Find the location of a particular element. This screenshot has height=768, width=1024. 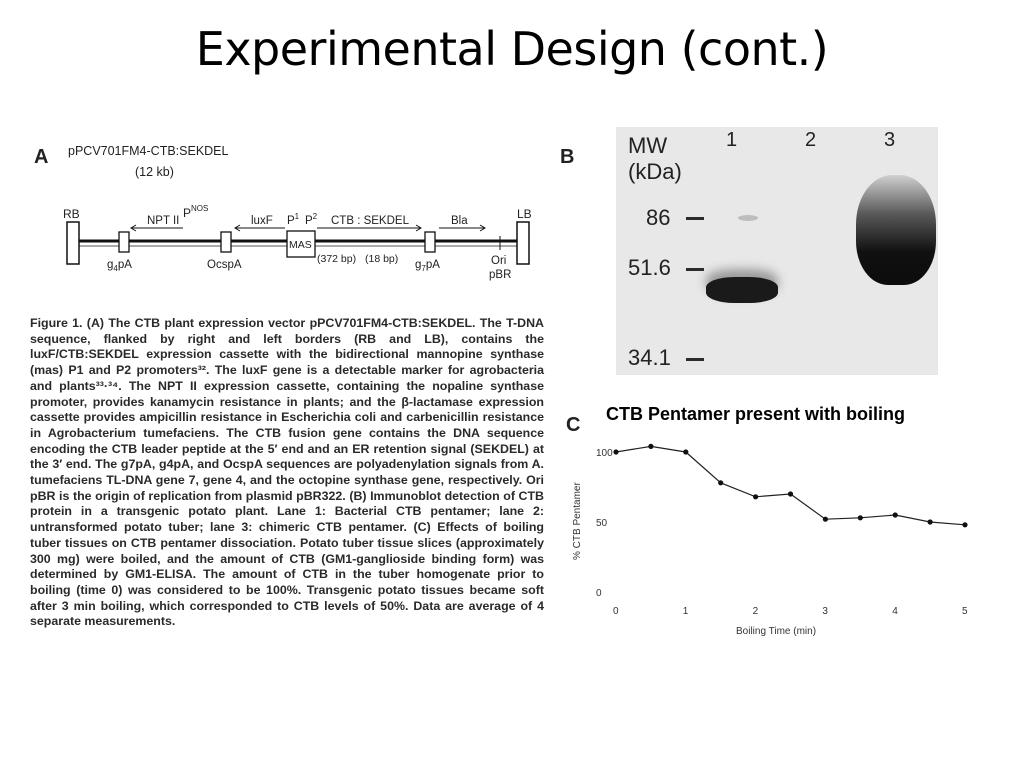

p1-label: P1 is located at coordinates (293, 219).